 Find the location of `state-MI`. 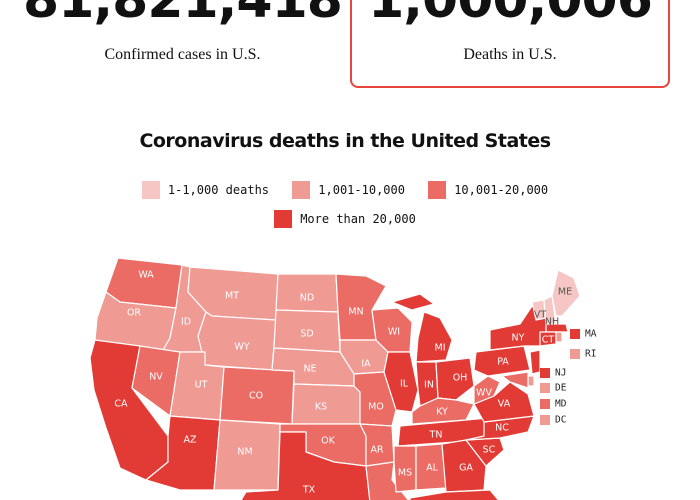

state-MI is located at coordinates (434, 337).